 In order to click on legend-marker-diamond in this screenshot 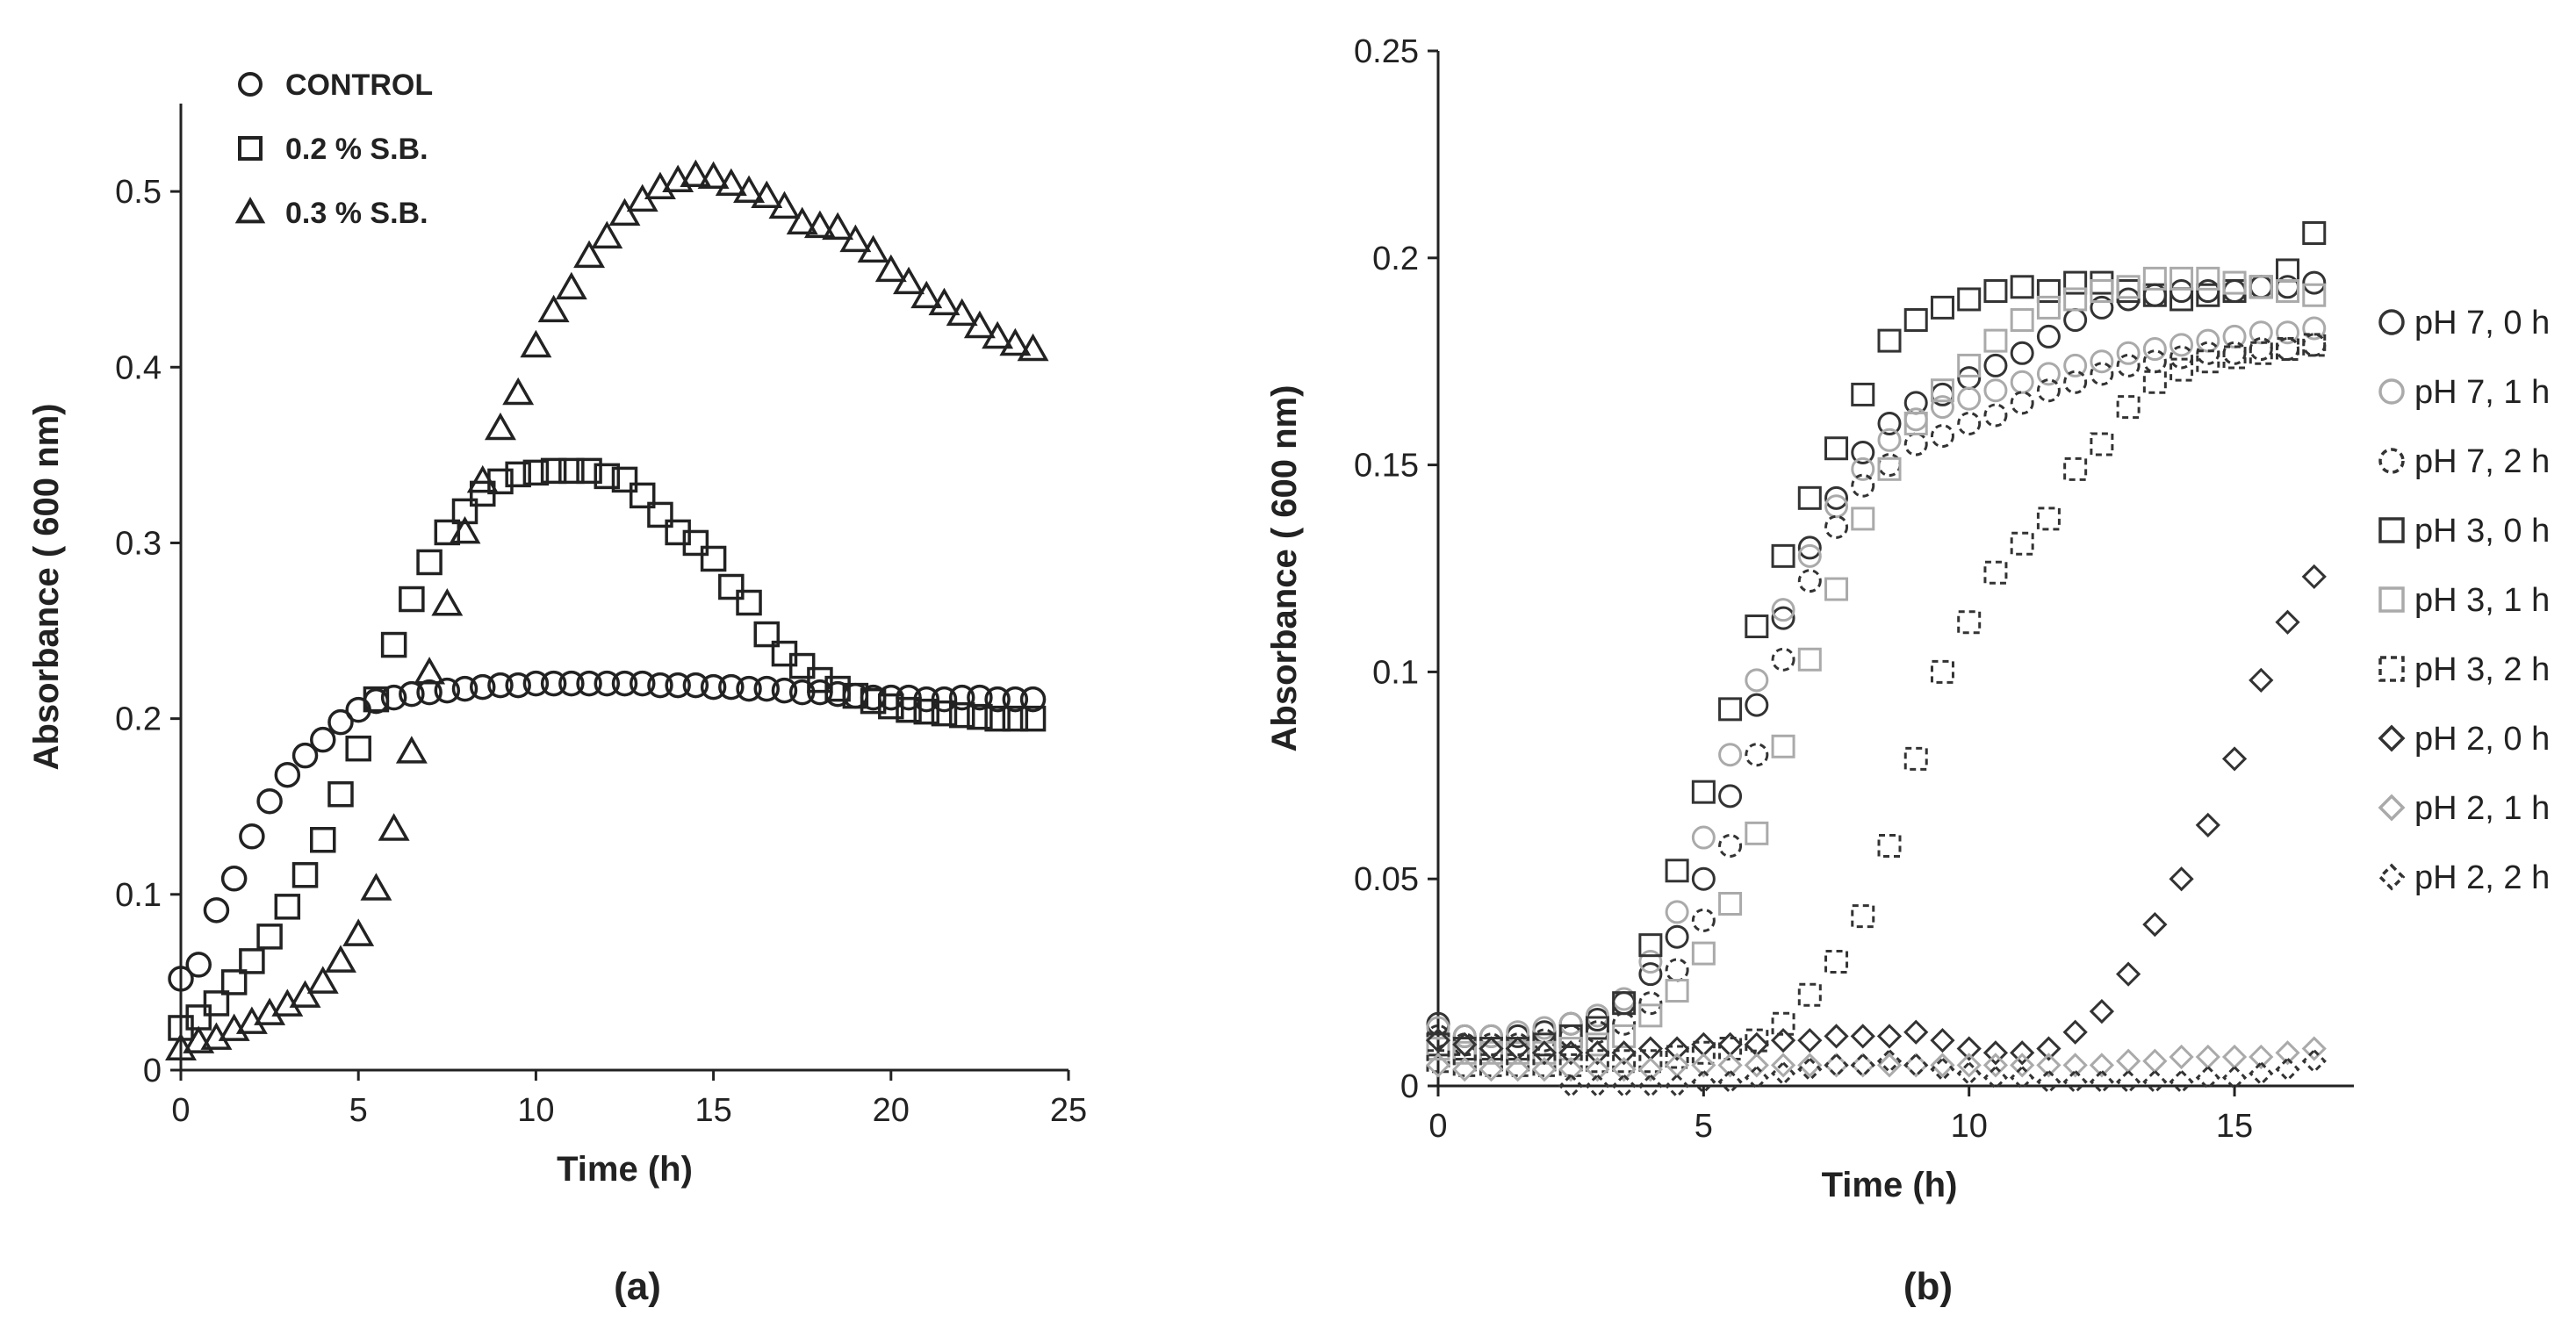, I will do `click(2392, 738)`.